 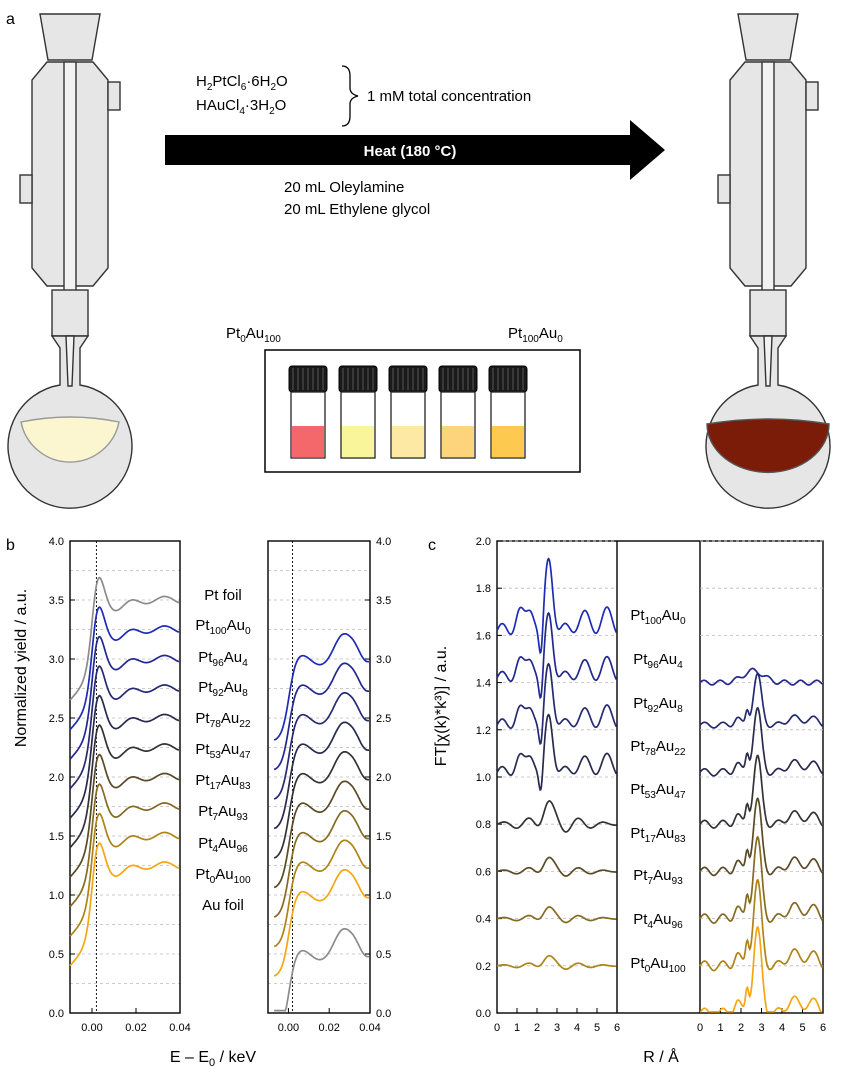 I want to click on concentration-note: 1 mM total concentration, so click(x=449, y=96).